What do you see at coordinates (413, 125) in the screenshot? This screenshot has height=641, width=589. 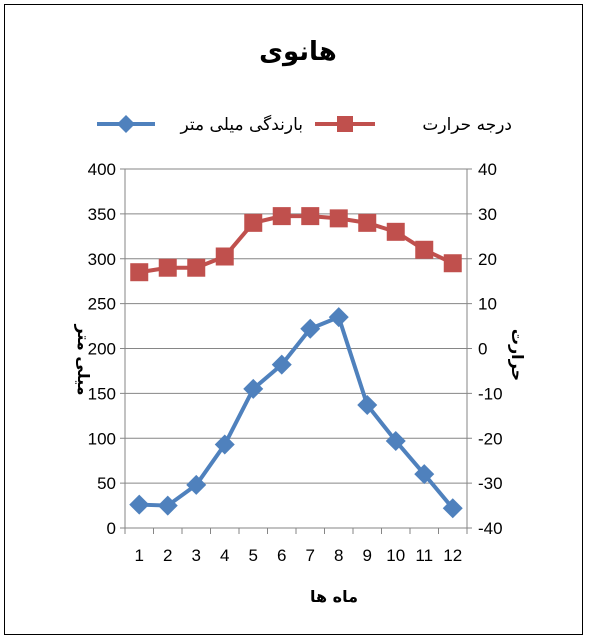 I see `legend-item-temperature: درجه حرارت` at bounding box center [413, 125].